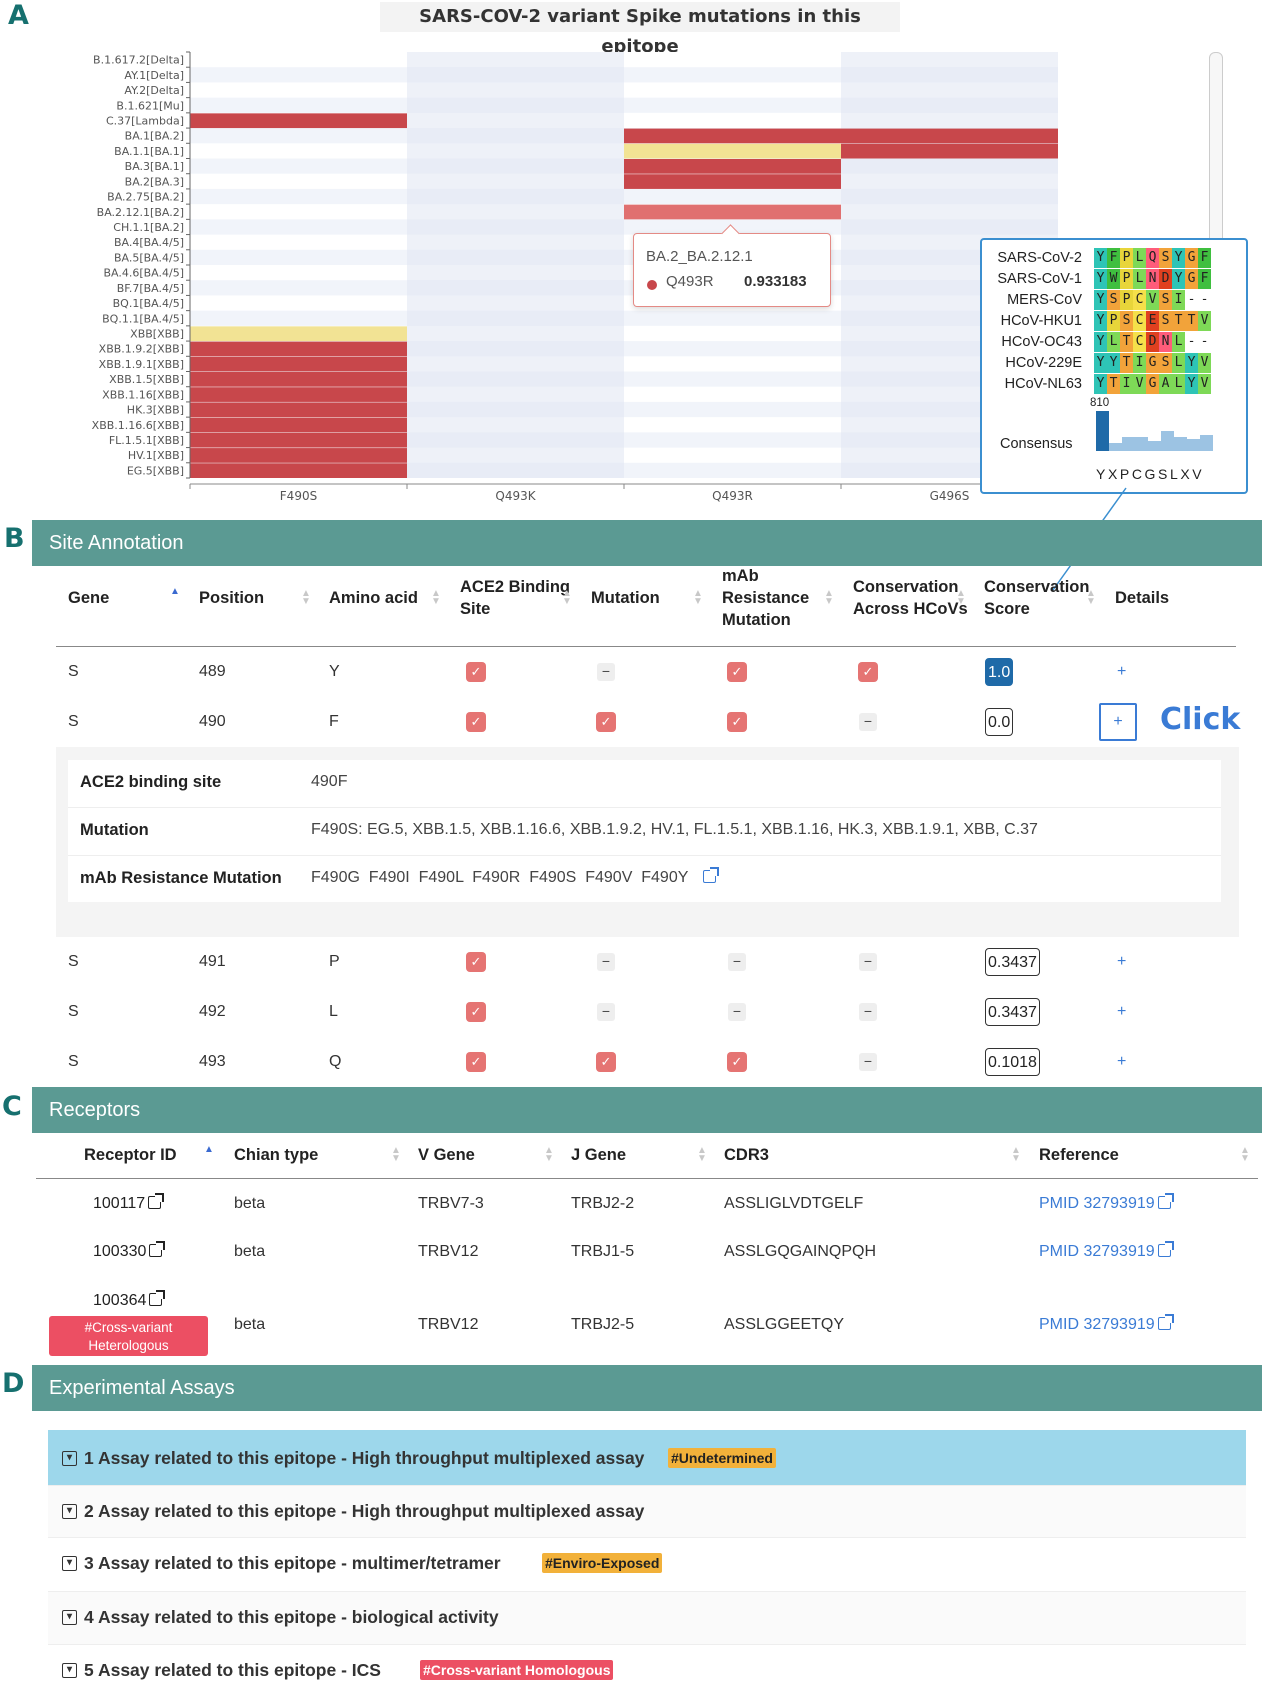 The image size is (1265, 1704). Describe the element at coordinates (646, 646) in the screenshot. I see `table-header-divider` at that location.